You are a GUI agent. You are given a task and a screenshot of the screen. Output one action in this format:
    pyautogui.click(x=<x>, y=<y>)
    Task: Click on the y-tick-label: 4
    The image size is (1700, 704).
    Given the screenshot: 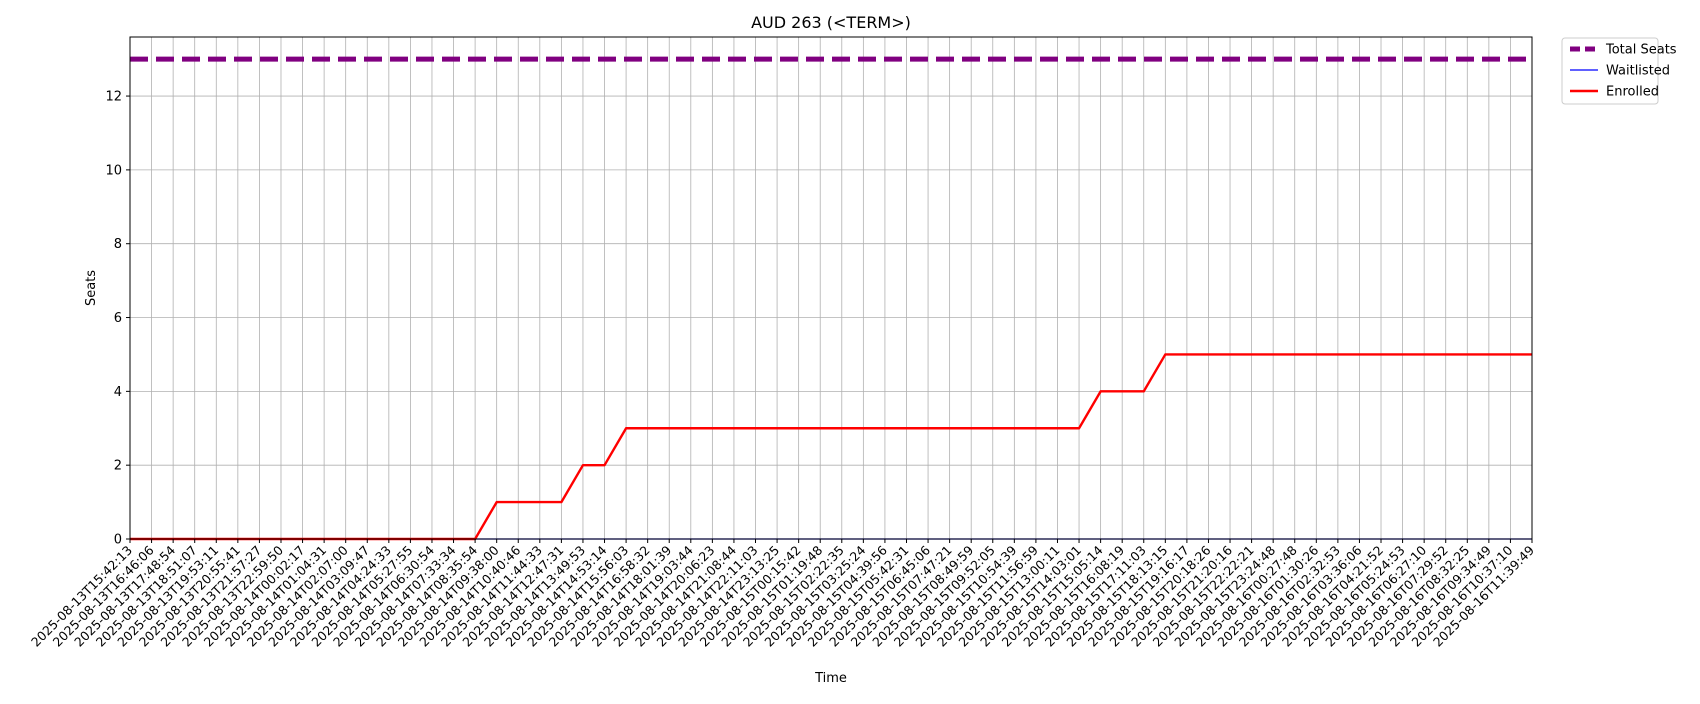 What is the action you would take?
    pyautogui.click(x=118, y=392)
    